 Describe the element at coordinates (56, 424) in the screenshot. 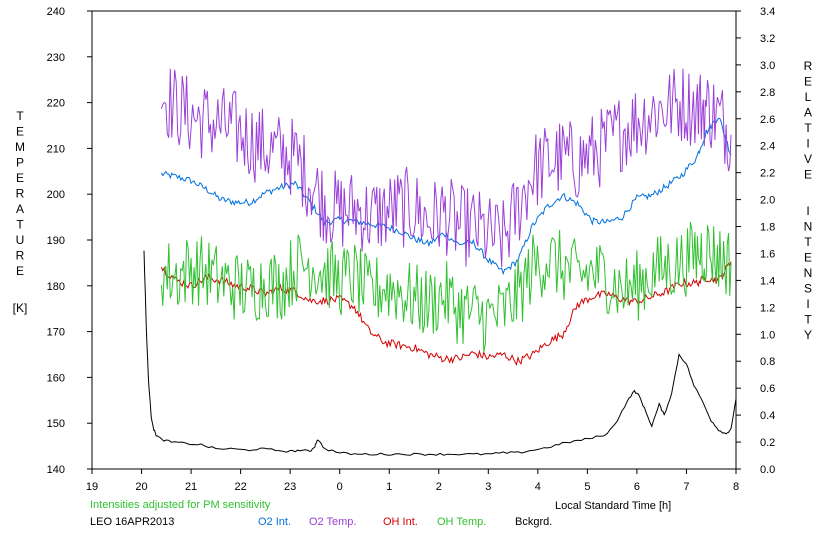

I see `y-left-tick-label: 150` at that location.